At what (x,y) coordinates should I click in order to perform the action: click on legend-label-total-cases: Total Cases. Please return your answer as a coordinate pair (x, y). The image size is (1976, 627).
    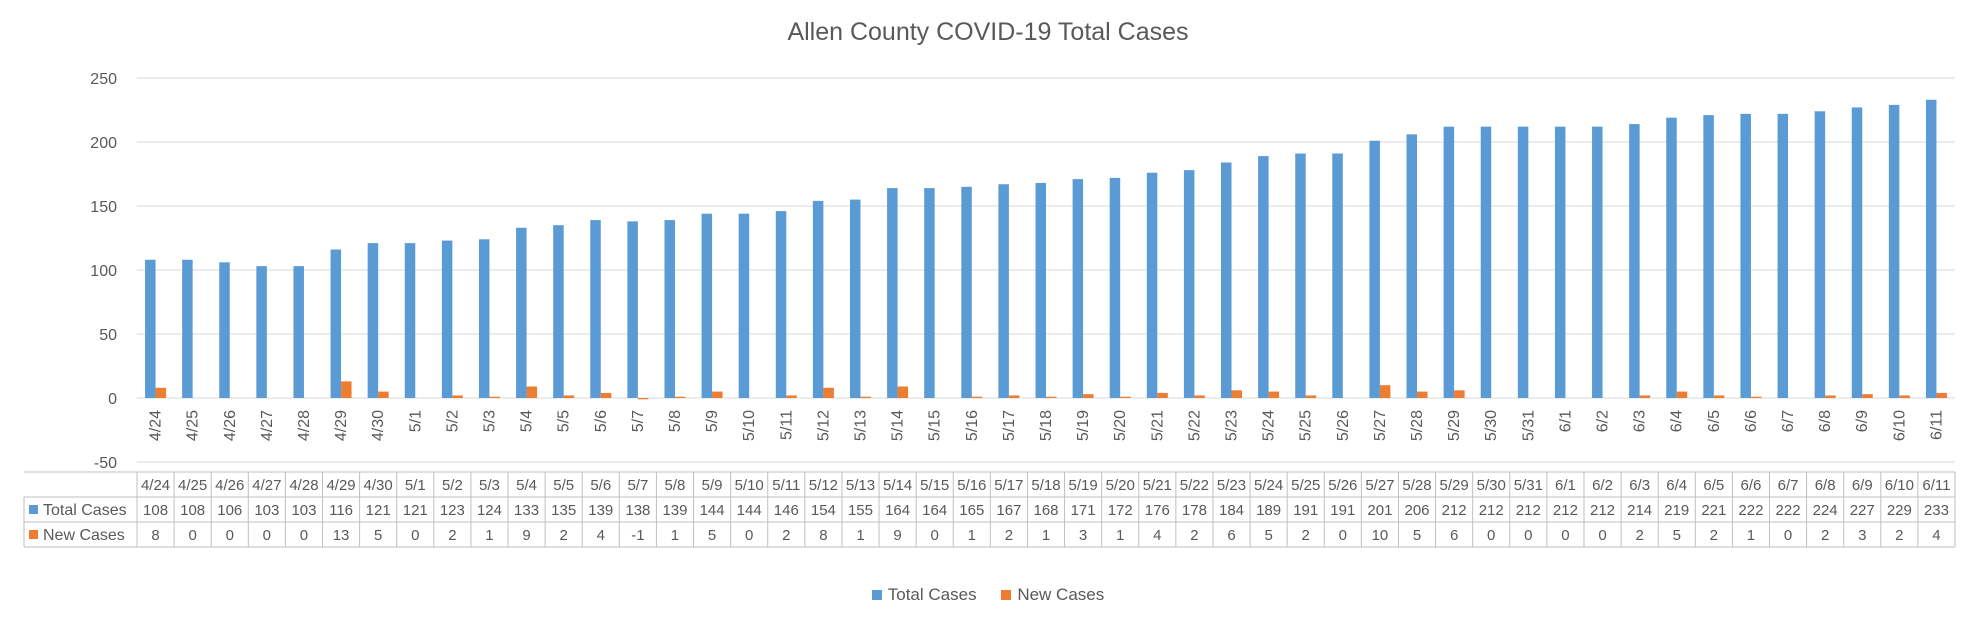
    Looking at the image, I should click on (932, 594).